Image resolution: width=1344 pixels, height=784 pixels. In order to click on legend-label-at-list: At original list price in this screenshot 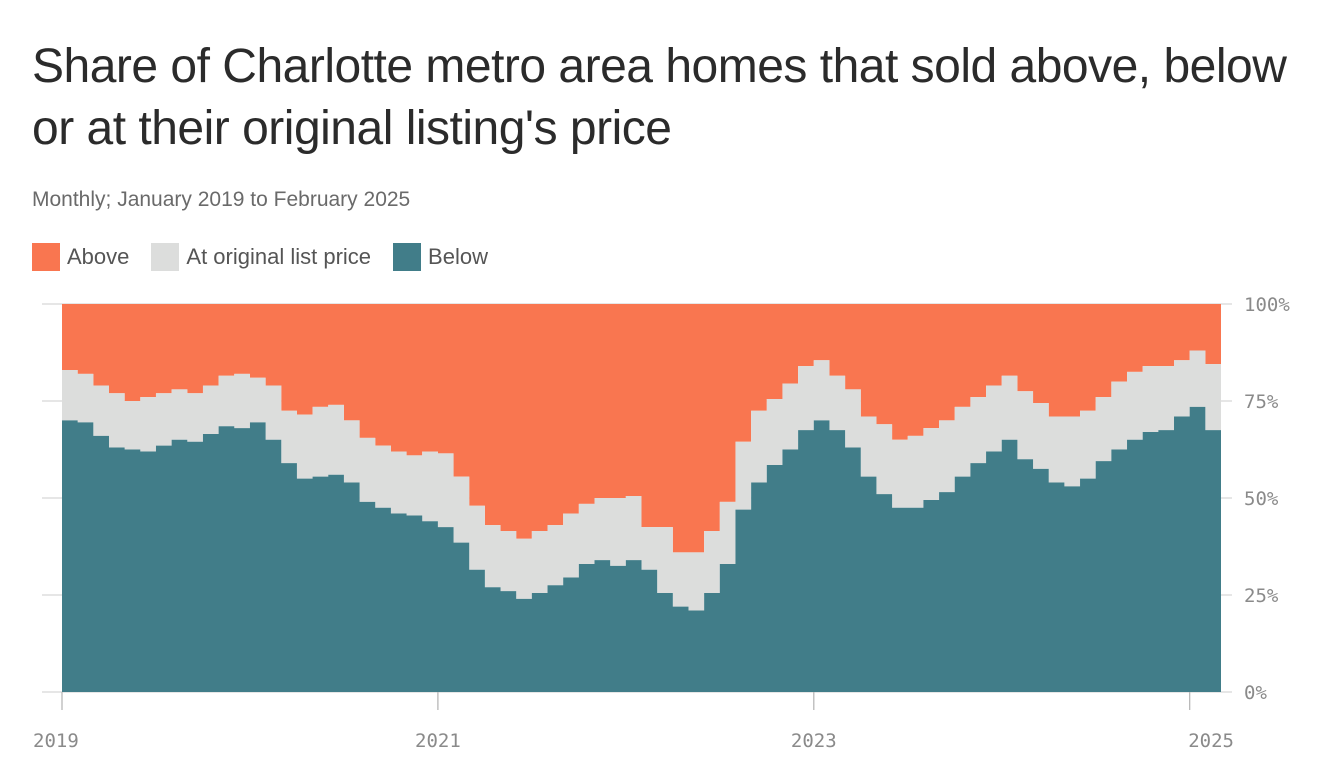, I will do `click(279, 256)`.